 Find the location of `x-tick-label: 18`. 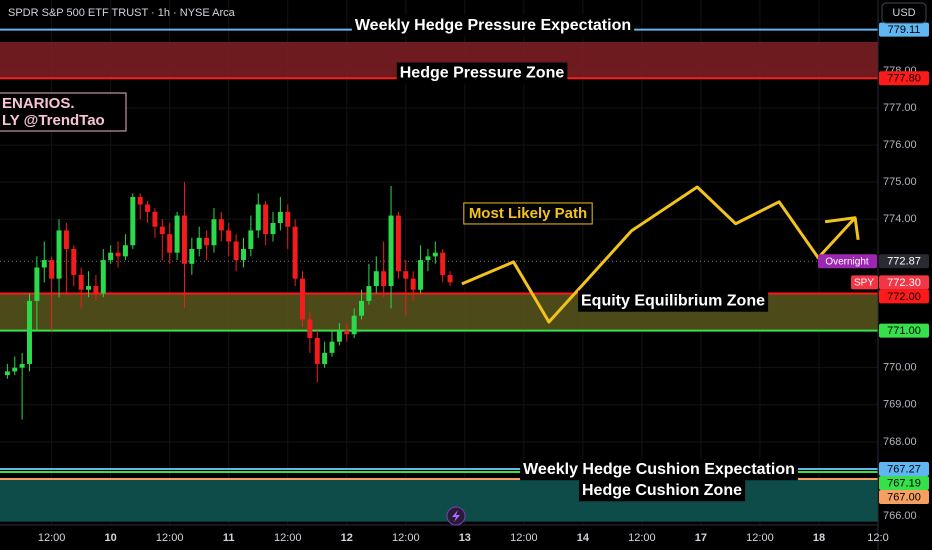

x-tick-label: 18 is located at coordinates (819, 538).